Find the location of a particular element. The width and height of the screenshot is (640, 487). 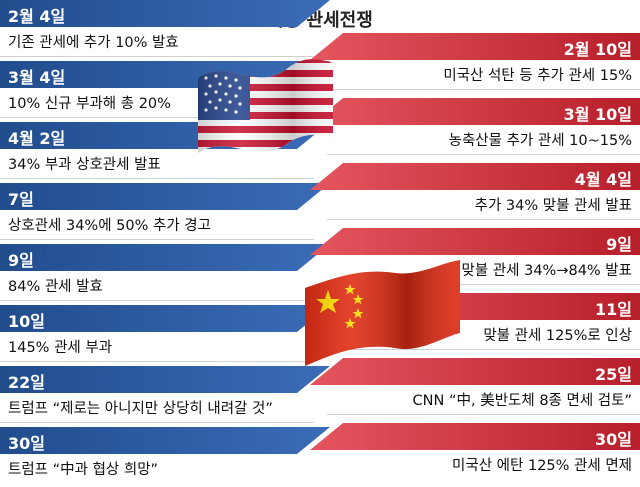

us-event-row: 2월 4일 기존 관세에 추가 10% 발효 is located at coordinates (165, 30).